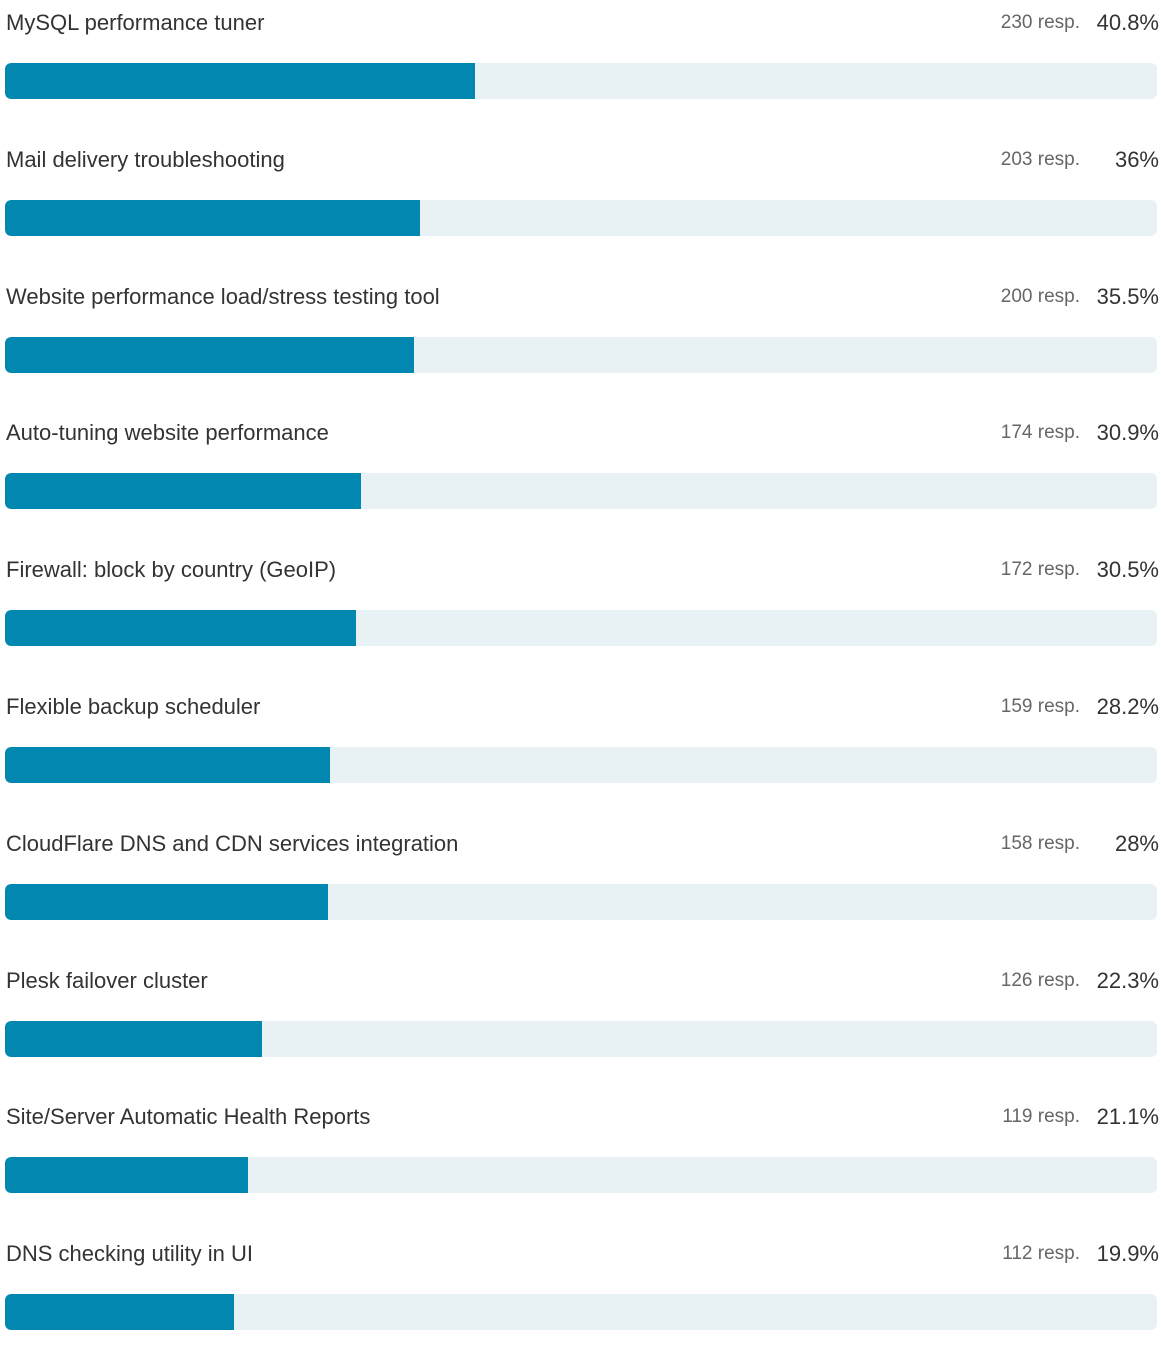  Describe the element at coordinates (1127, 1254) in the screenshot. I see `percent-label: 19.9%` at that location.